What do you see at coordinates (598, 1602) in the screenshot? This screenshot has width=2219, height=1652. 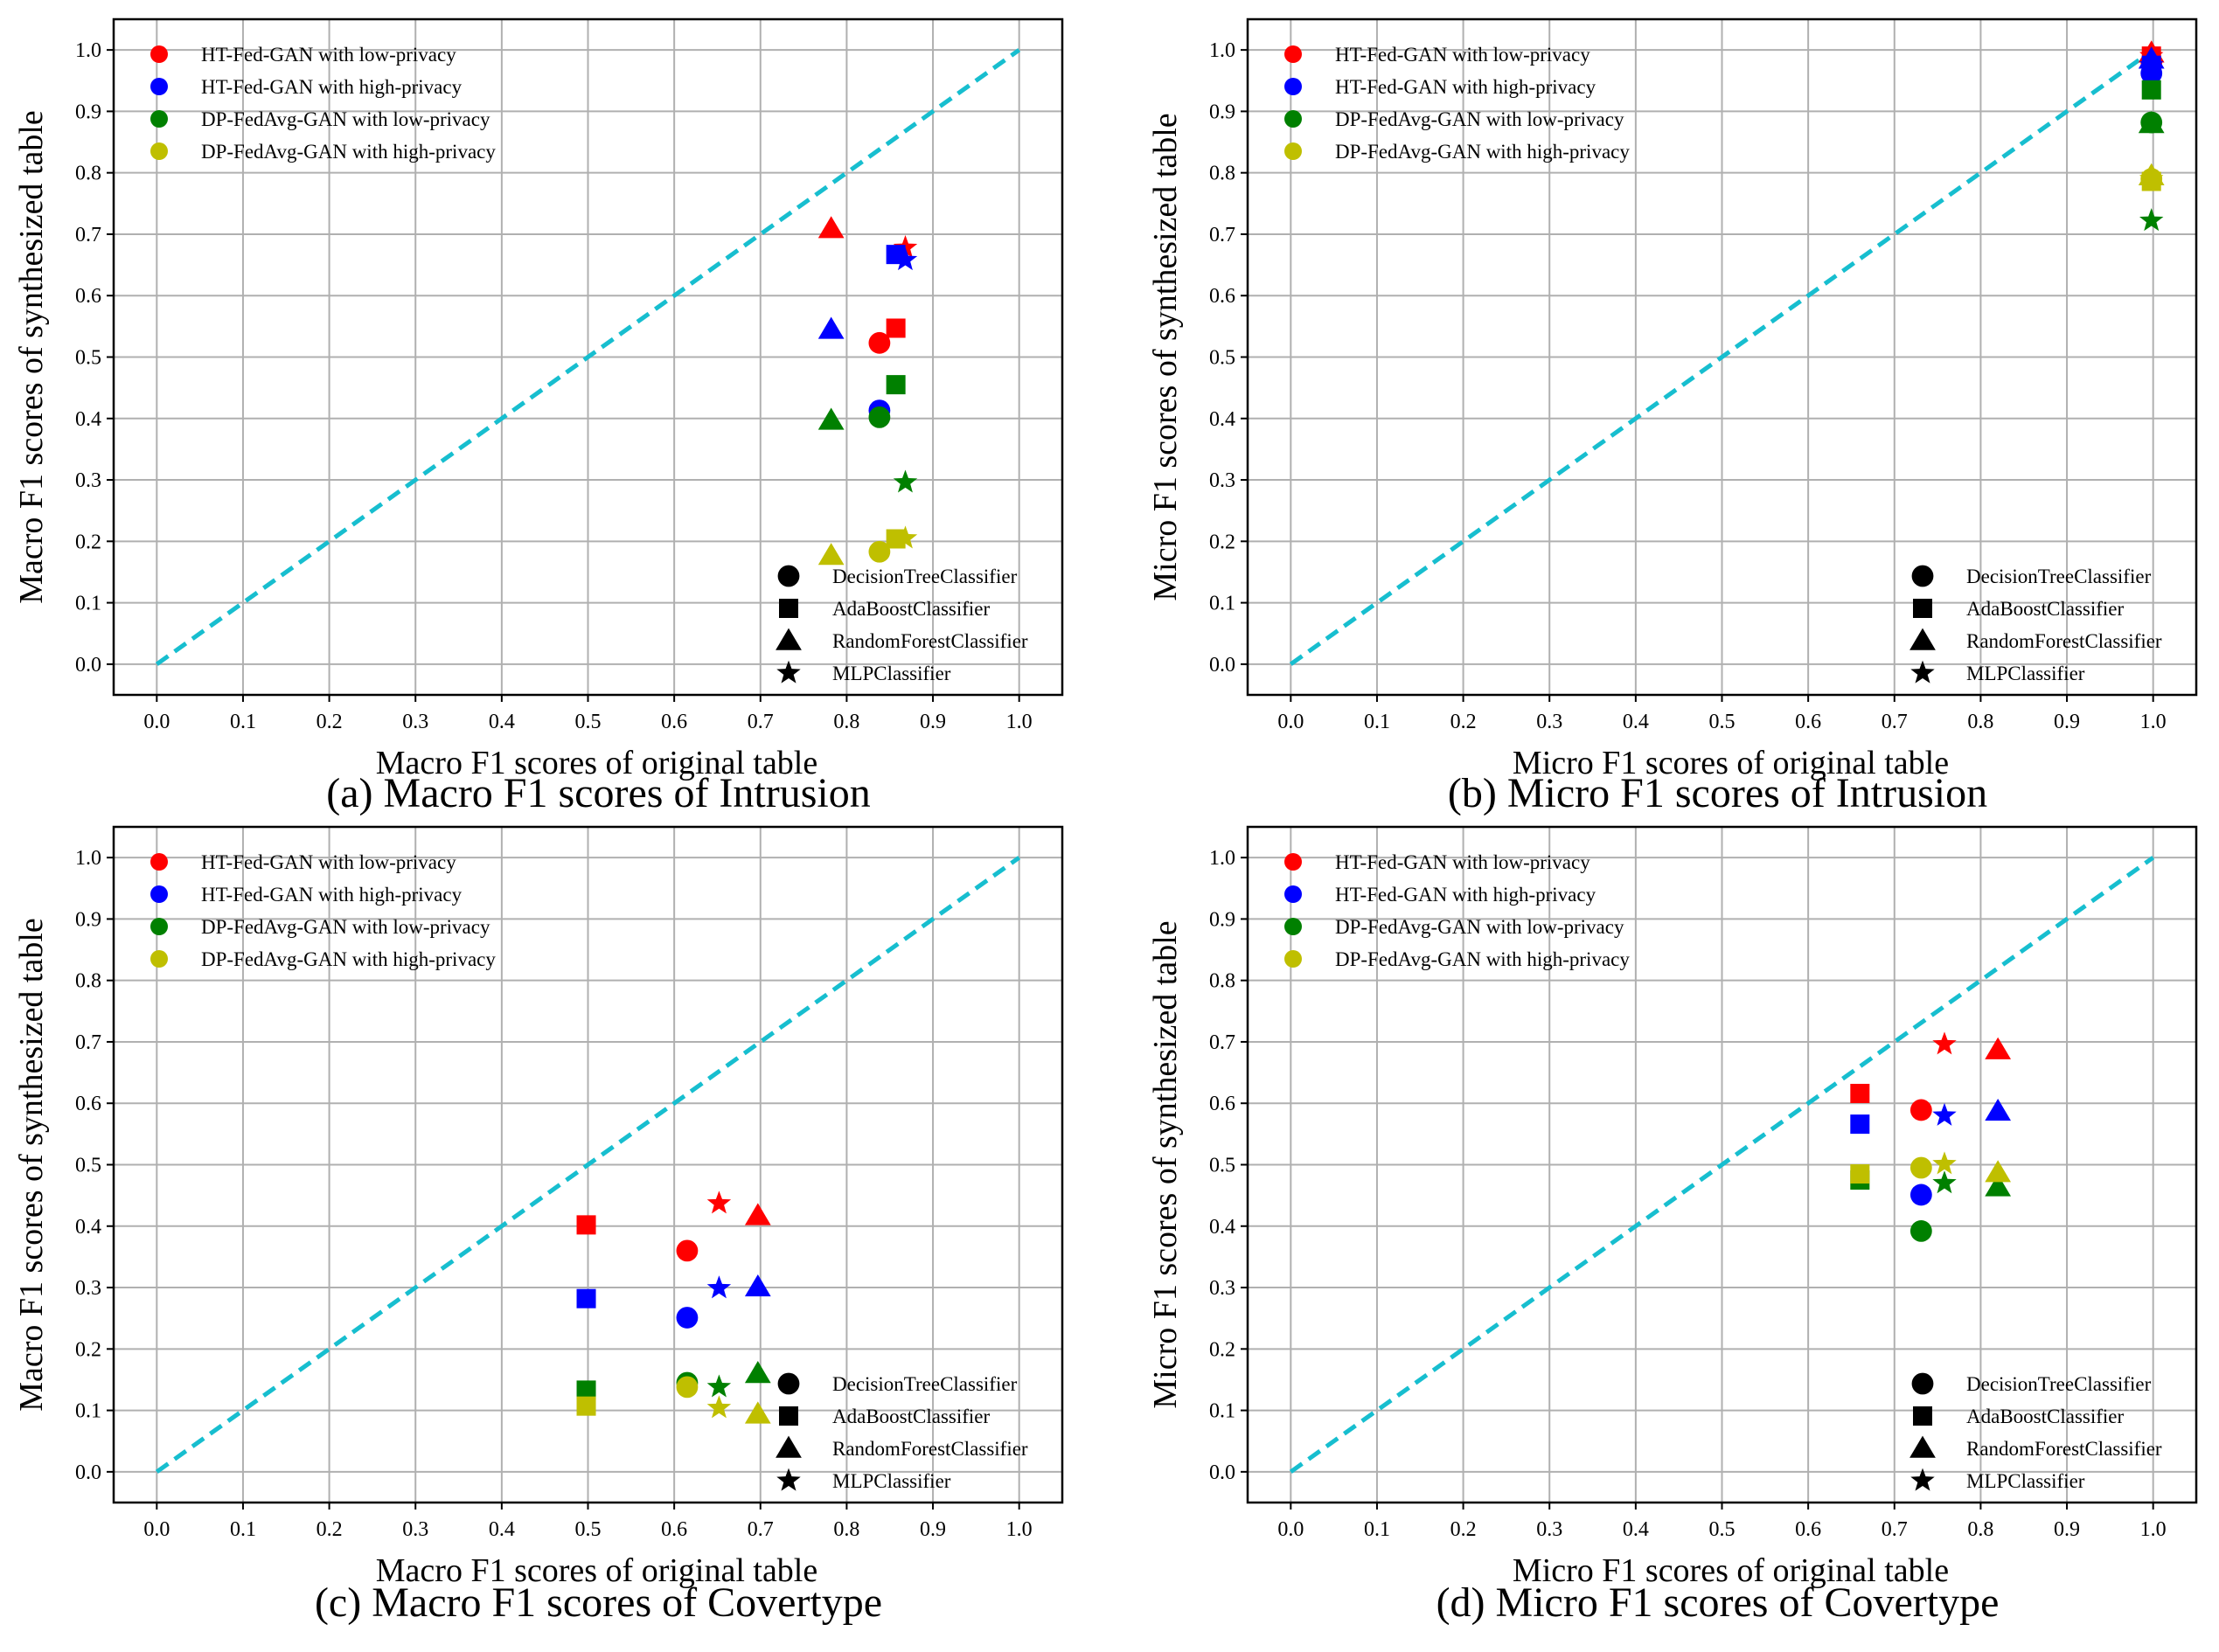 I see `caption-c: (c) Macro F1 scores of Covertype` at bounding box center [598, 1602].